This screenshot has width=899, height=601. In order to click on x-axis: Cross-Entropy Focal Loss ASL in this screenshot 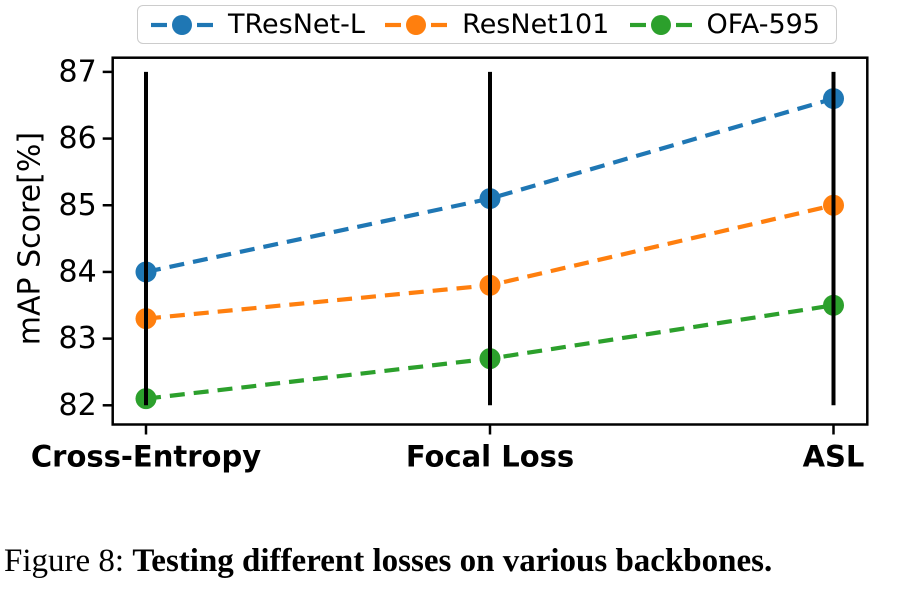, I will do `click(448, 449)`.